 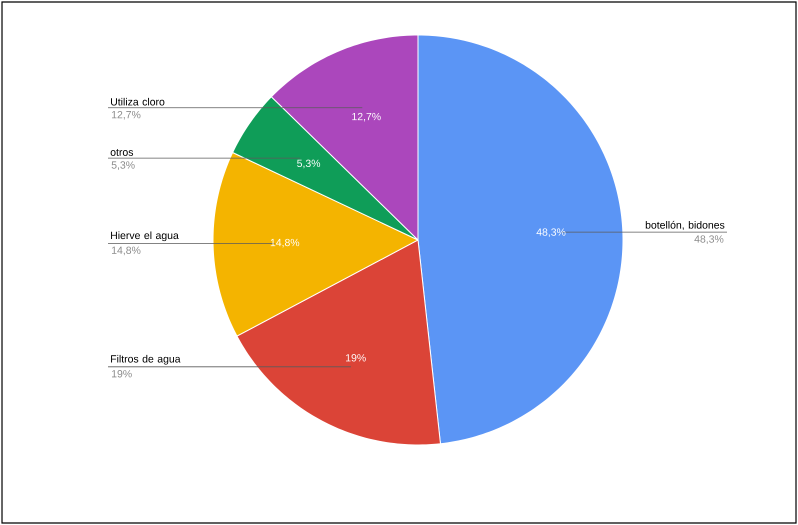 What do you see at coordinates (551, 233) in the screenshot?
I see `text: 48,3%` at bounding box center [551, 233].